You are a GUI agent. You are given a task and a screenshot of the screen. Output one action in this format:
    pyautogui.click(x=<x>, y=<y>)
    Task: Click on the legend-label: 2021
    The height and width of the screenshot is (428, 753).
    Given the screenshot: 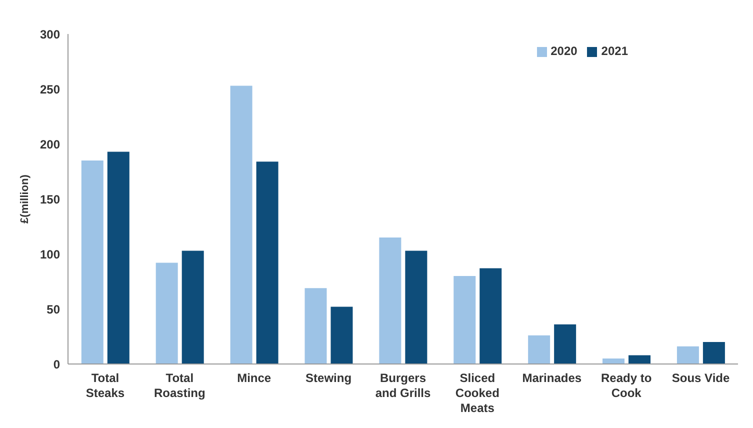 What is the action you would take?
    pyautogui.click(x=614, y=51)
    